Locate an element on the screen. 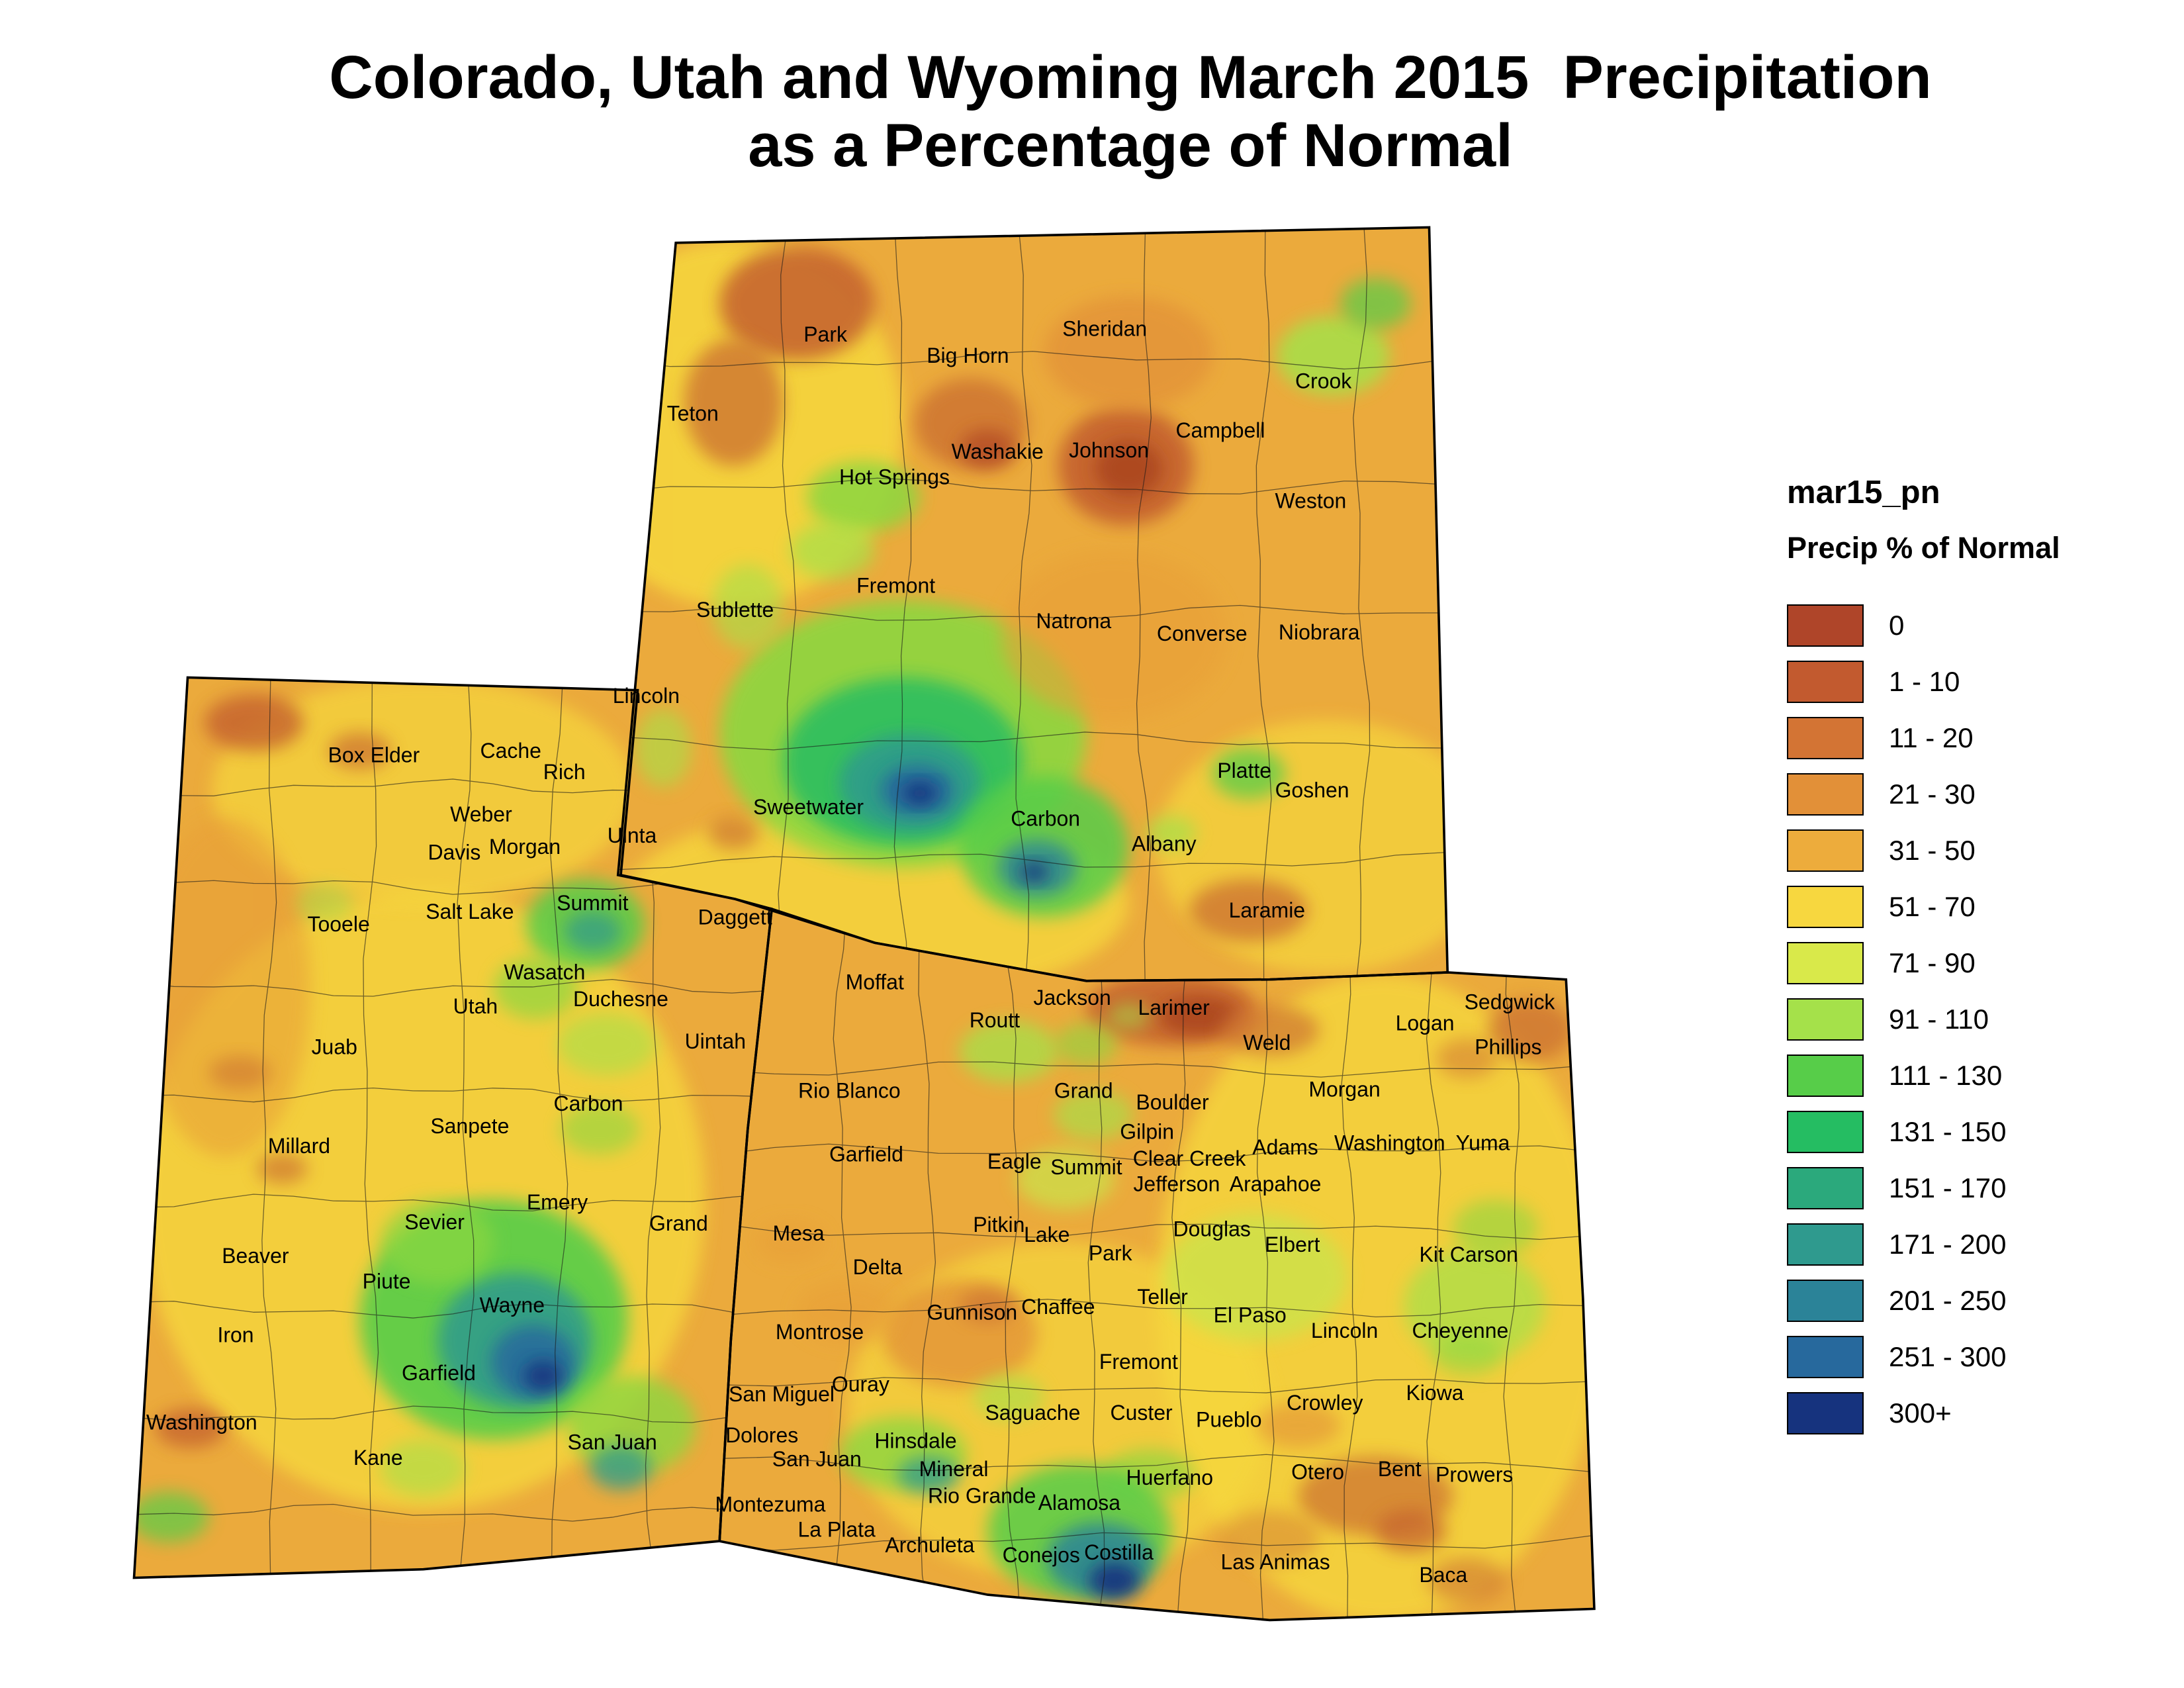  county-label-otero: Otero is located at coordinates (1317, 1471).